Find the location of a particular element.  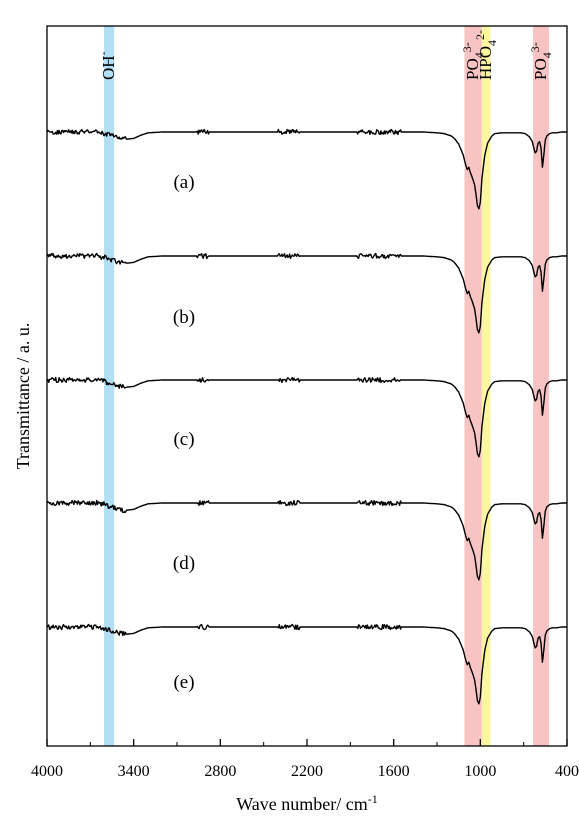

trace-labels: (a) (b) (c) (d) (e) is located at coordinates (184, 432).